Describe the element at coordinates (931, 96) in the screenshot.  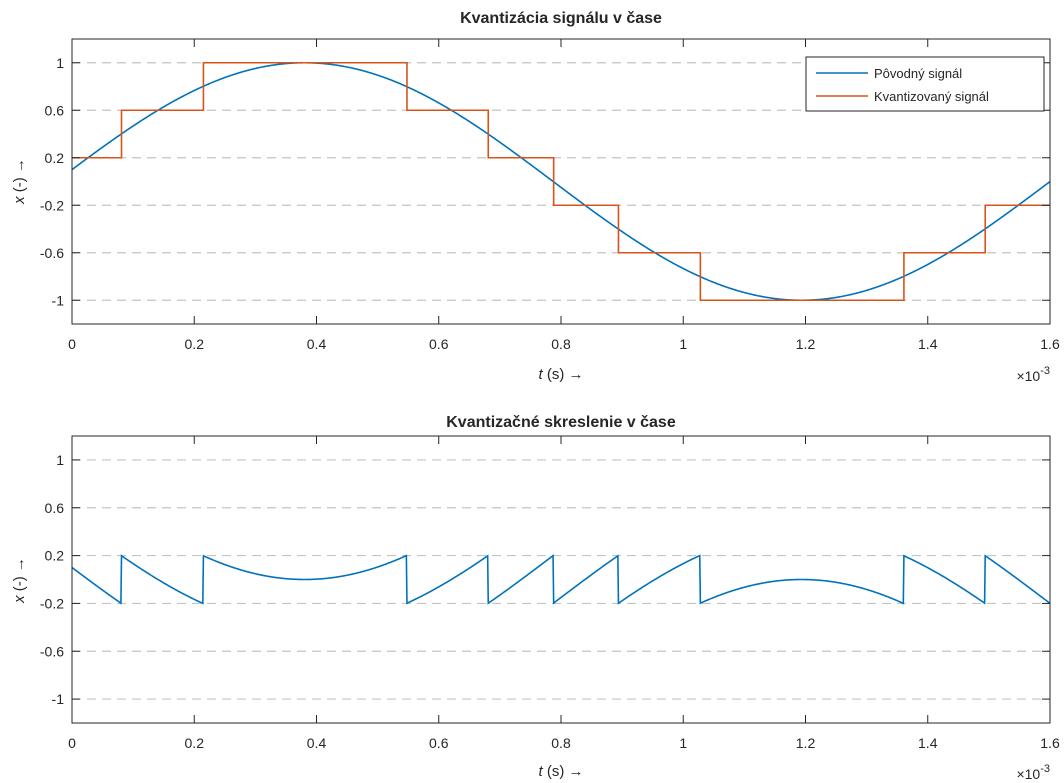
I see `legend-label-quantized: Kvantizovaný signál` at that location.